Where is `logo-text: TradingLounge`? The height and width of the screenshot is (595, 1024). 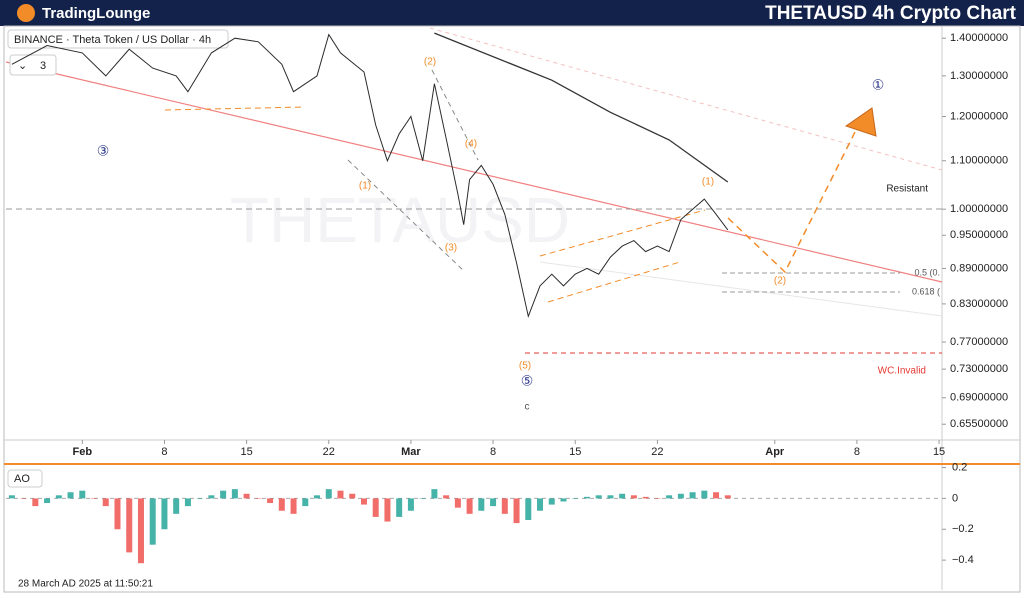 logo-text: TradingLounge is located at coordinates (96, 13).